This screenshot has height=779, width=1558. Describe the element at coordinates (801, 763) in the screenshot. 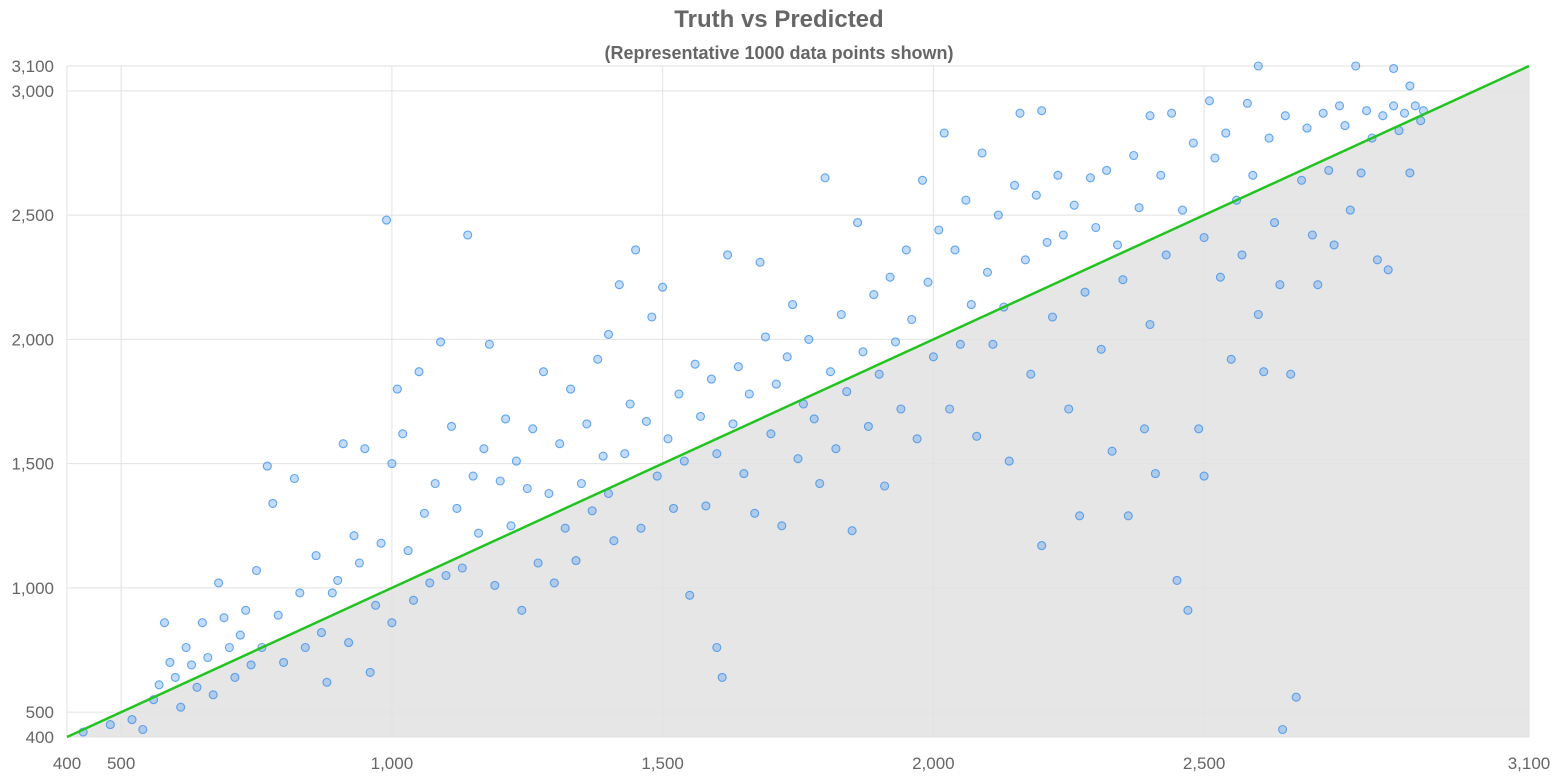

I see `x-axis-ticks: 400 500 1,000 1,500 2,000 2,500 3,100` at that location.